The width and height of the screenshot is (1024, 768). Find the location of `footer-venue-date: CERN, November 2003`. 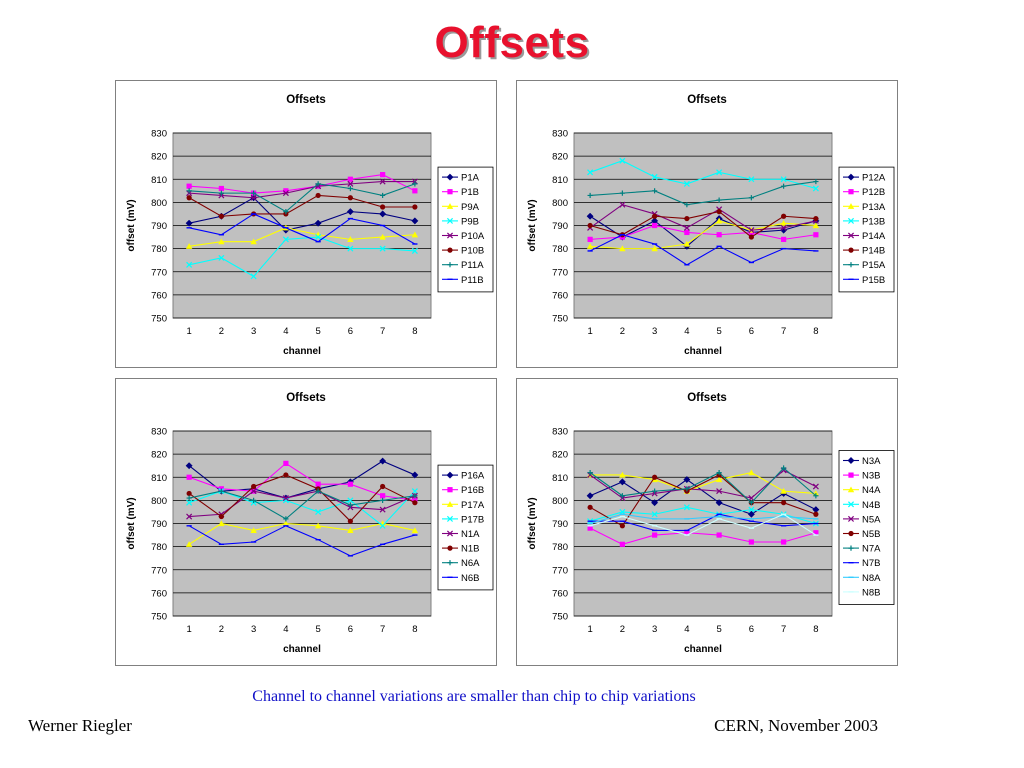

footer-venue-date: CERN, November 2003 is located at coordinates (796, 725).